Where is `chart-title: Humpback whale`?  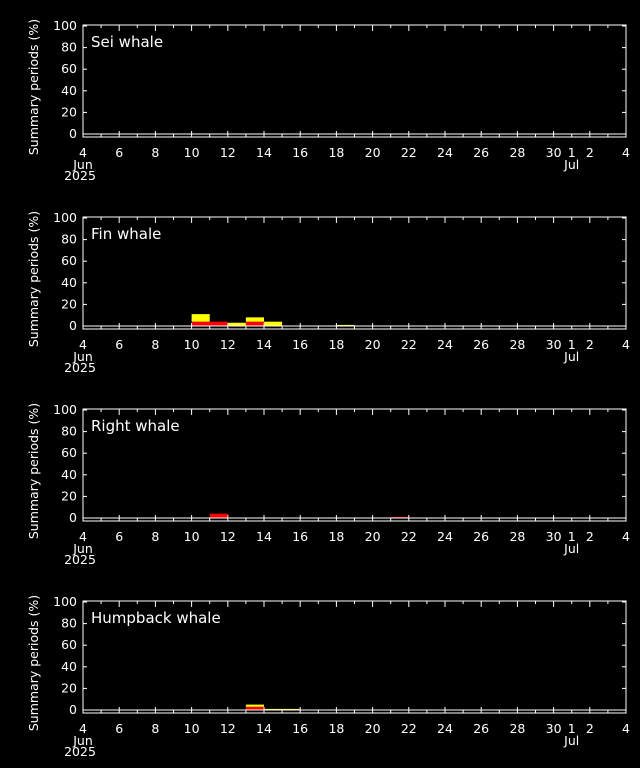 chart-title: Humpback whale is located at coordinates (156, 618).